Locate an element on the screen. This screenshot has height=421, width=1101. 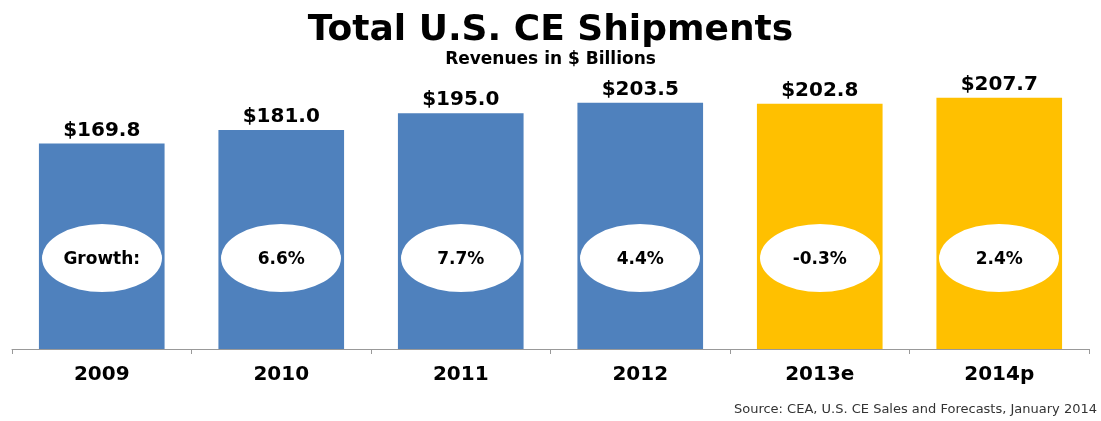
data-label: $195.0 is located at coordinates (461, 98).